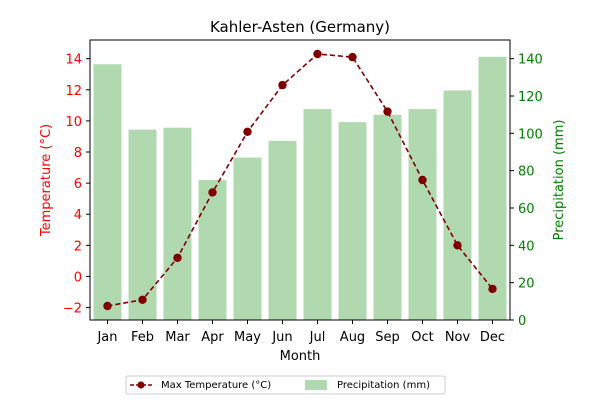 The height and width of the screenshot is (400, 600). What do you see at coordinates (559, 180) in the screenshot?
I see `right-axis-label: Precipitation (mm)` at bounding box center [559, 180].